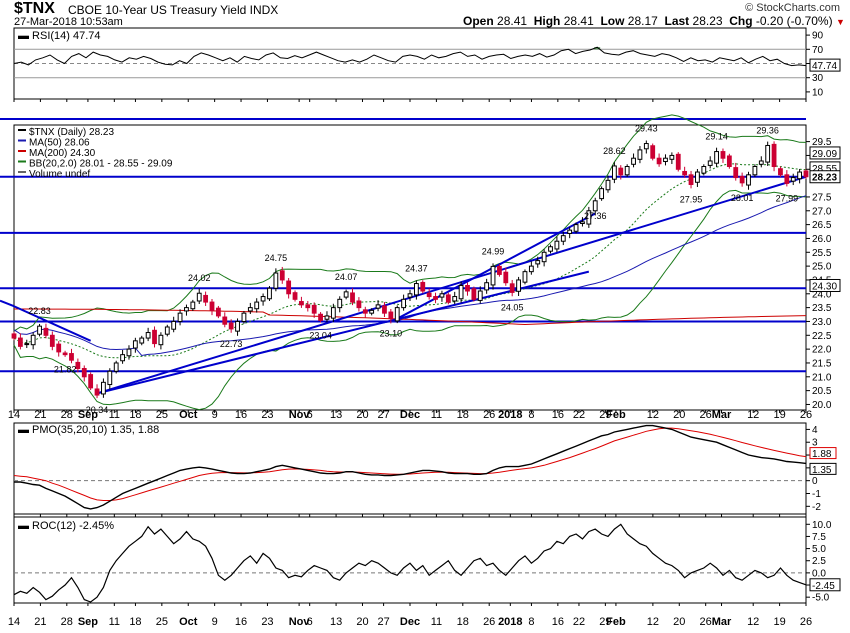  I want to click on price-legend-entry: MA(200) 24.30, so click(62, 153).